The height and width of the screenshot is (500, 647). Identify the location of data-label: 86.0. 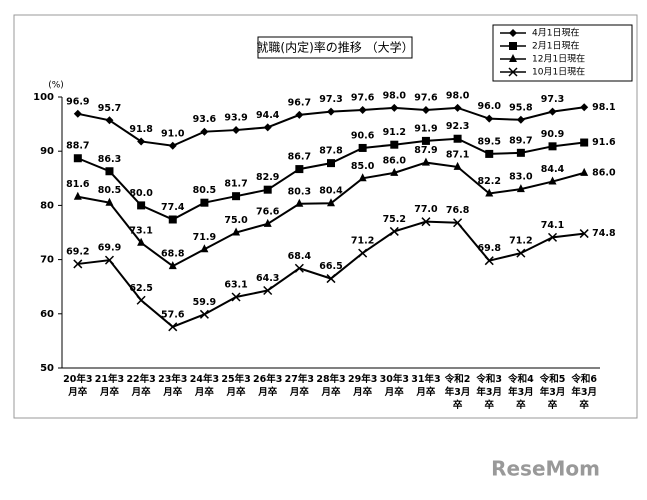
(604, 172).